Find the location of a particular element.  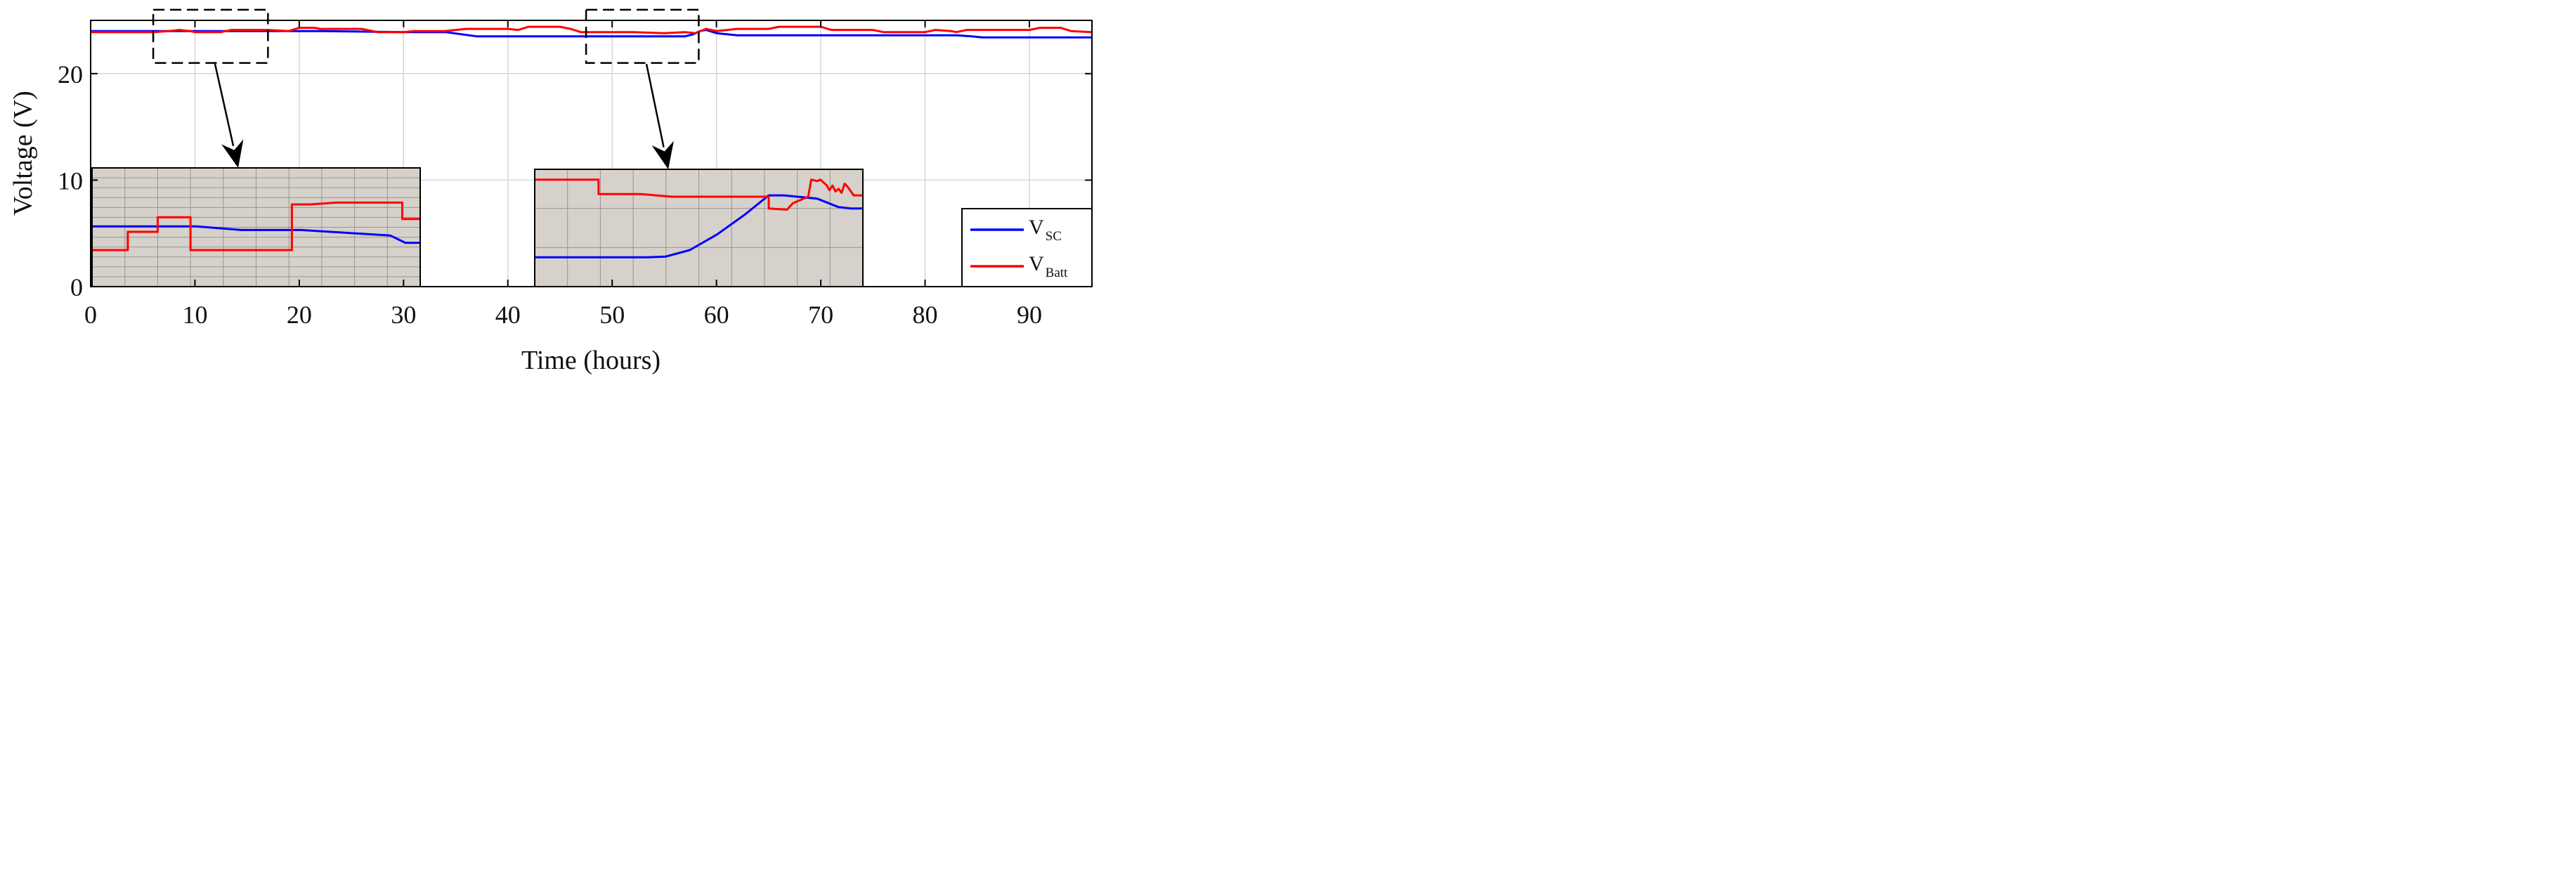

y-axis-label: Voltage (V) is located at coordinates (23, 153).